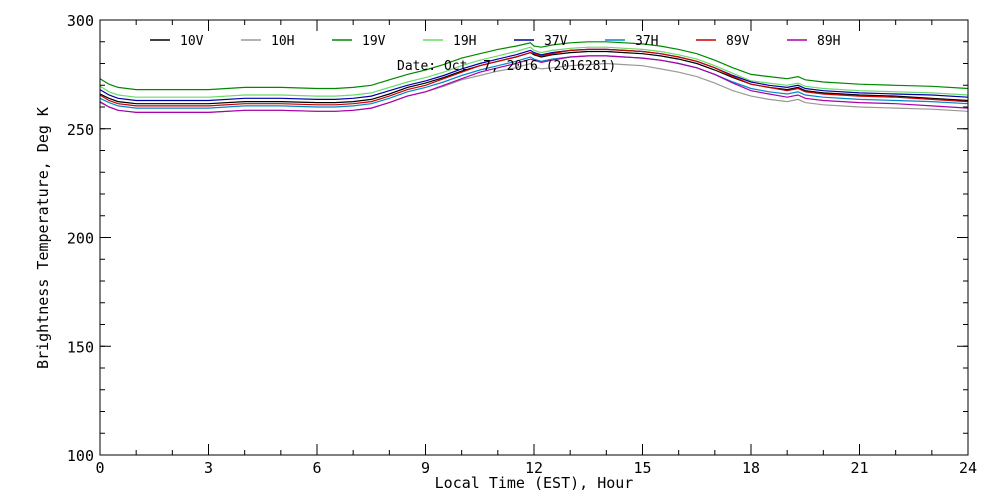 The width and height of the screenshot is (1000, 500). What do you see at coordinates (282, 41) in the screenshot?
I see `legend-label-10h: 10H` at bounding box center [282, 41].